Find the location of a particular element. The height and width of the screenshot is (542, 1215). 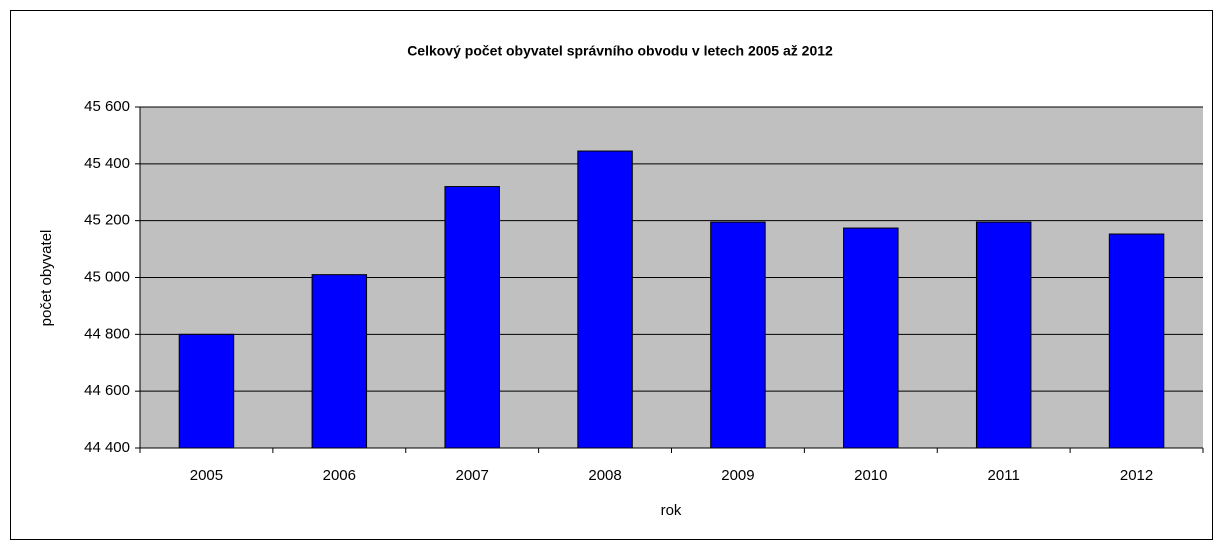

x-axis-title: rok is located at coordinates (671, 510).